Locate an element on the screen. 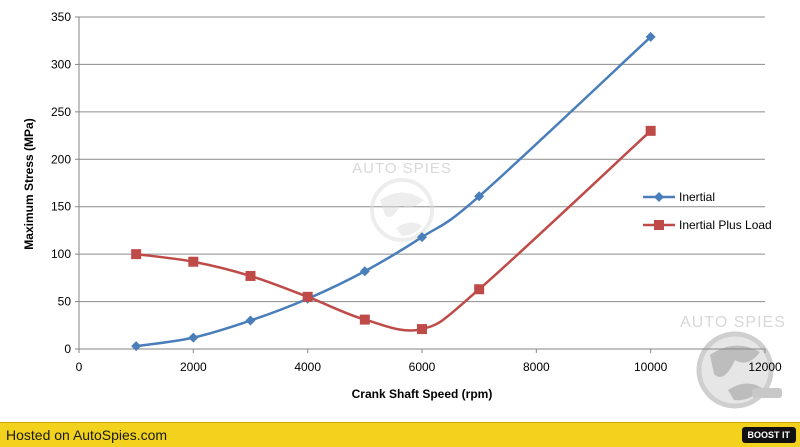 The height and width of the screenshot is (447, 800). y-tick-label: 150 is located at coordinates (61, 207).